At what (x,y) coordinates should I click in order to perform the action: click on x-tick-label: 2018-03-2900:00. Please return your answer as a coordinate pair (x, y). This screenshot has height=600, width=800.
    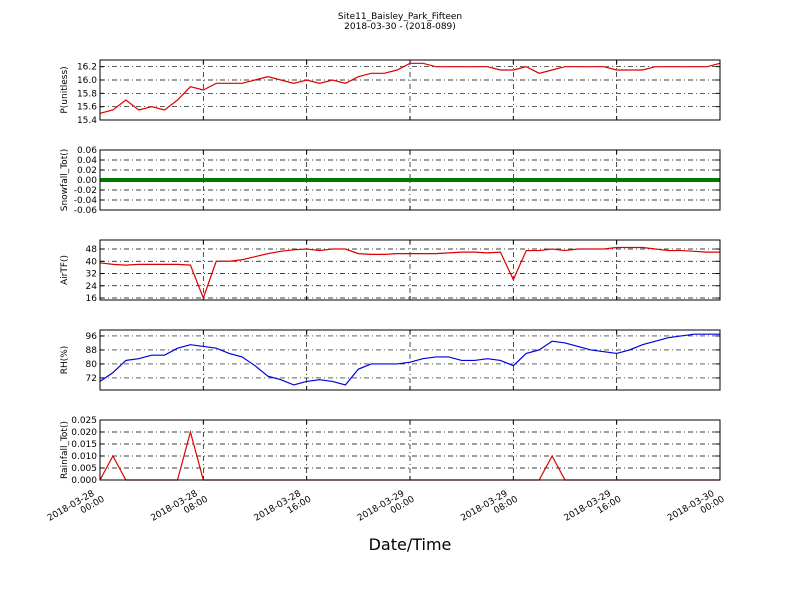
    Looking at the image, I should click on (386, 509).